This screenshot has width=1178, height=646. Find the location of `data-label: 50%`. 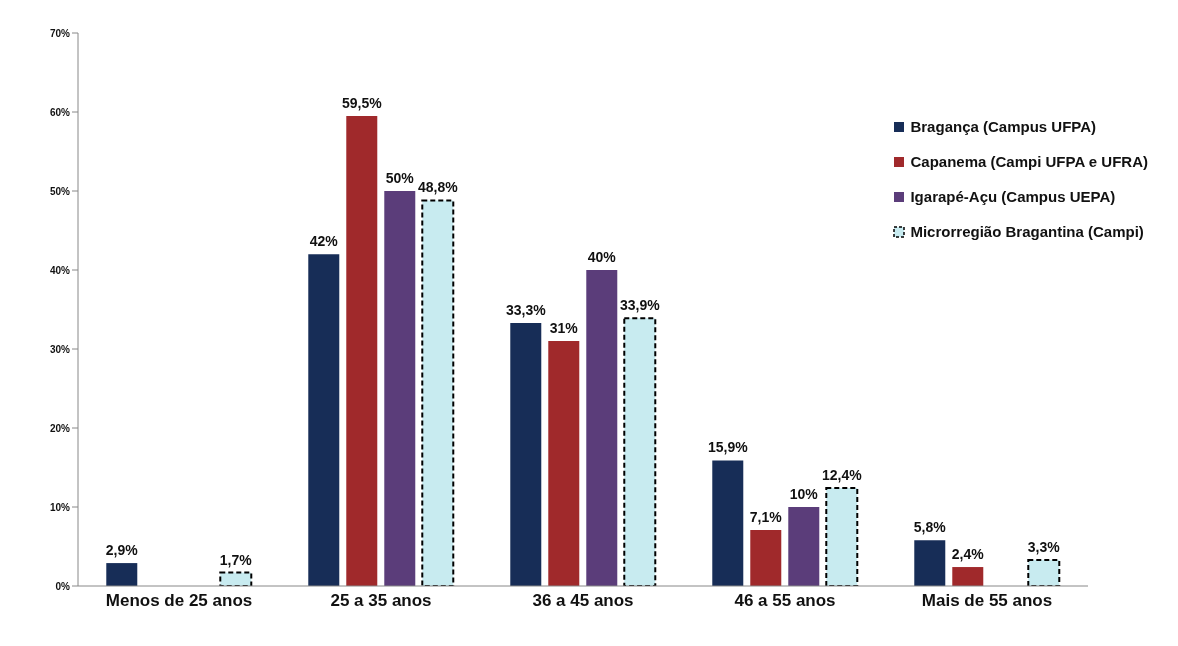

data-label: 50% is located at coordinates (400, 178).